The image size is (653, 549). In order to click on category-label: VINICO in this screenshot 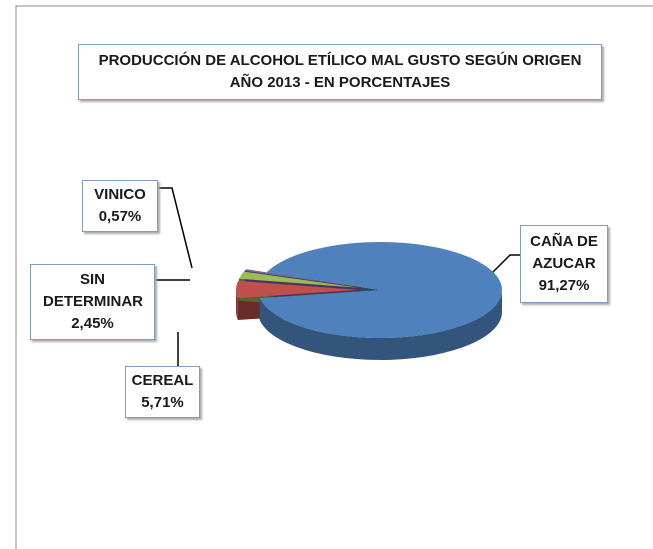, I will do `click(120, 194)`.